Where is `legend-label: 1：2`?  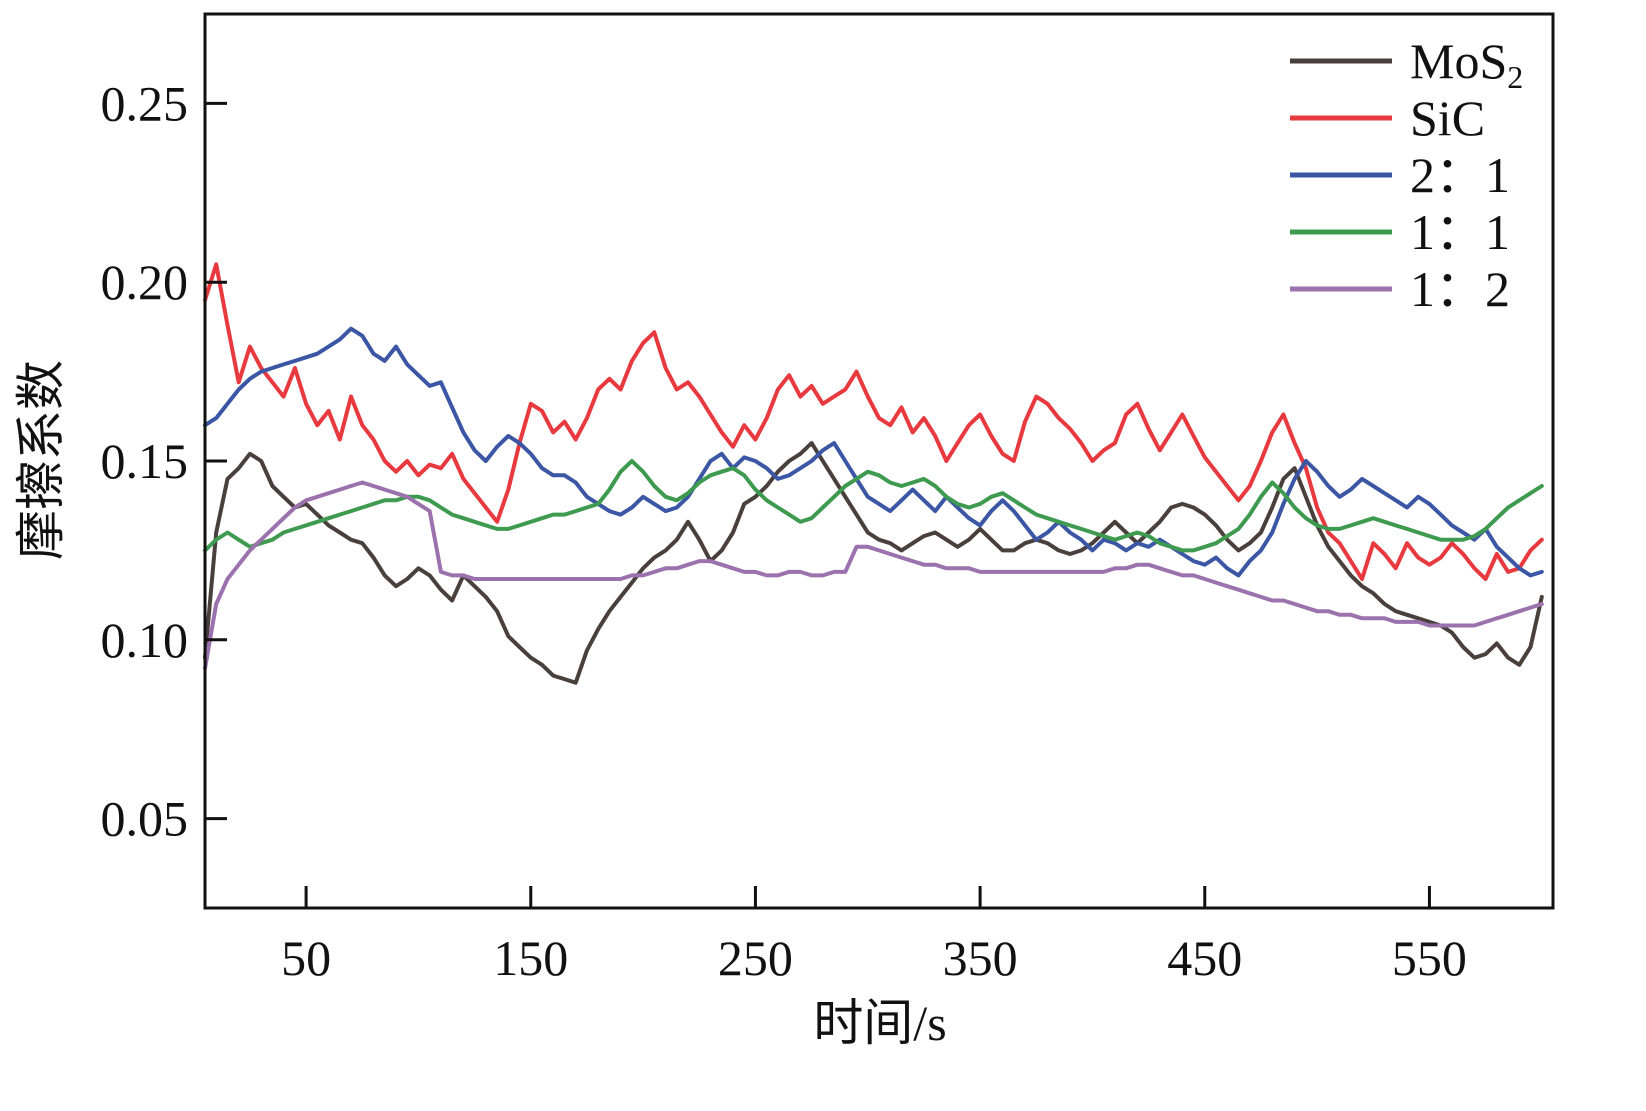
legend-label: 1：2 is located at coordinates (1460, 289).